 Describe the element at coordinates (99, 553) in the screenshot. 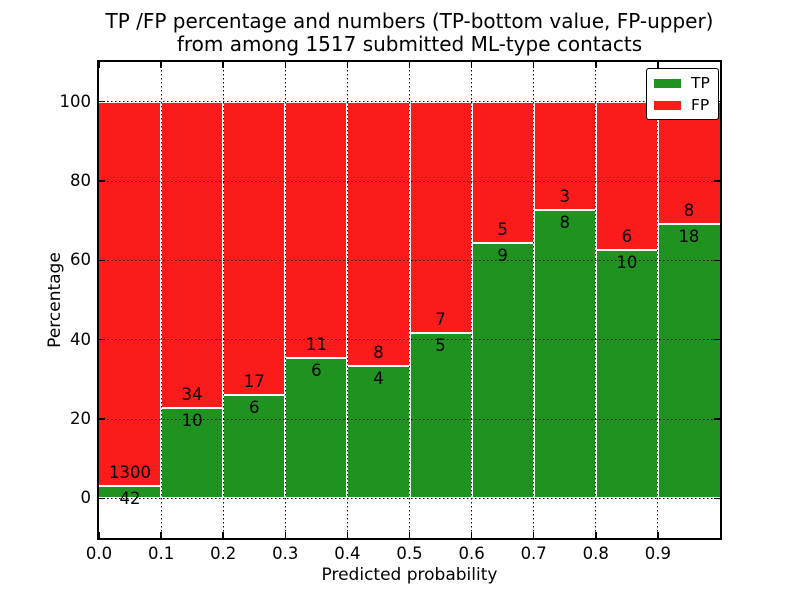

I see `x-tick-label: 0.0` at that location.